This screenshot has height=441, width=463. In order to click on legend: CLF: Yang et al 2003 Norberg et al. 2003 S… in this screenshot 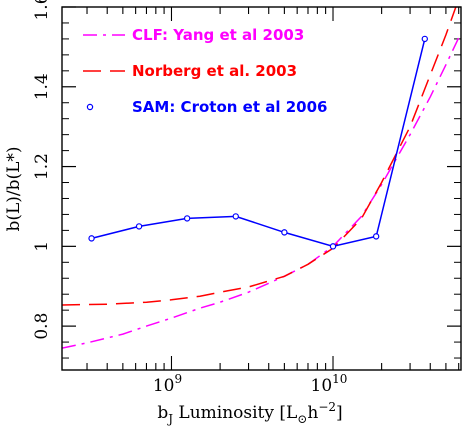, I will do `click(205, 71)`.